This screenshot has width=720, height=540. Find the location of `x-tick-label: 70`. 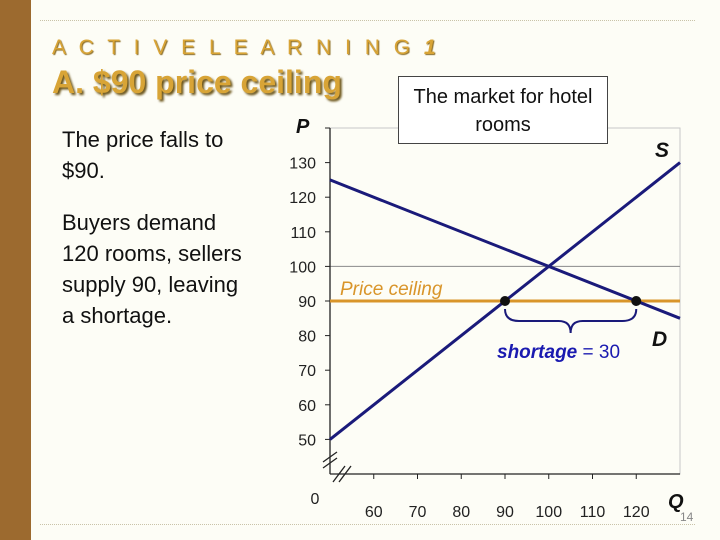

x-tick-label: 70 is located at coordinates (418, 512).